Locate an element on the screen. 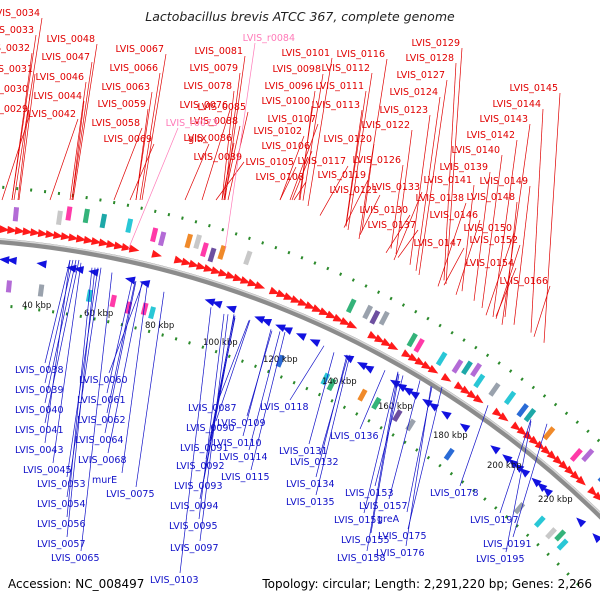 Image resolution: width=600 pixels, height=605 pixels. forward-gene-label: LVIS_0044 is located at coordinates (57, 96).